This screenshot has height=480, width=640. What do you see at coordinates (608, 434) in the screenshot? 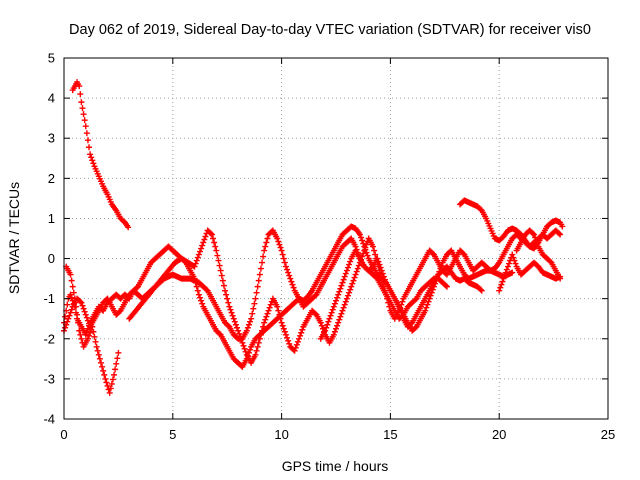
I see `x-tick-label: 25` at bounding box center [608, 434].